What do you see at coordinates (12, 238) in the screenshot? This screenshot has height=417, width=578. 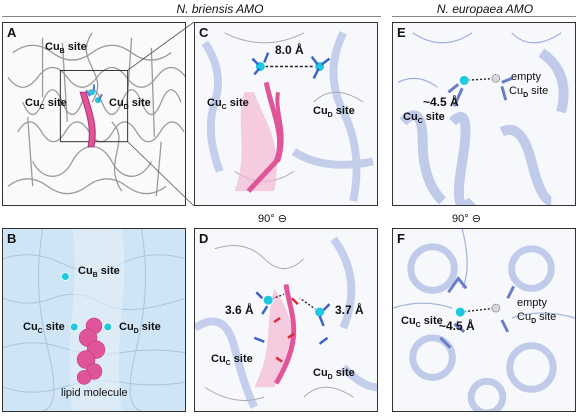 I see `panel-b-letter: B` at bounding box center [12, 238].